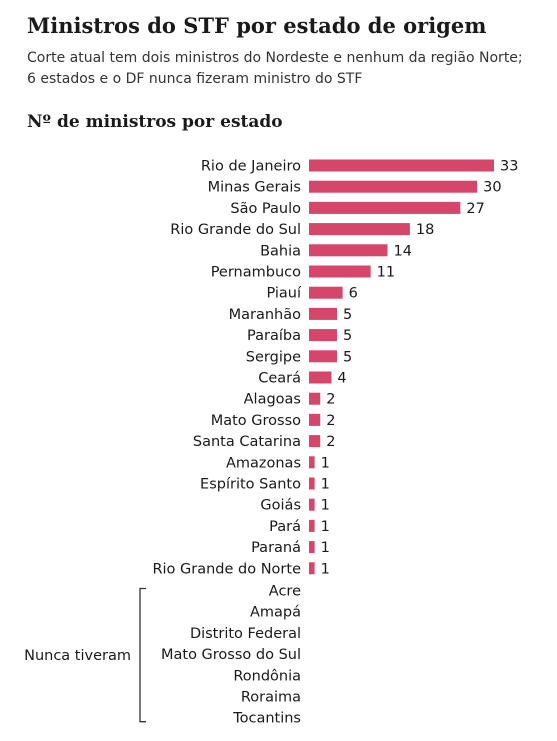 This screenshot has width=557, height=741. What do you see at coordinates (402, 251) in the screenshot?
I see `value-label: 14` at bounding box center [402, 251].